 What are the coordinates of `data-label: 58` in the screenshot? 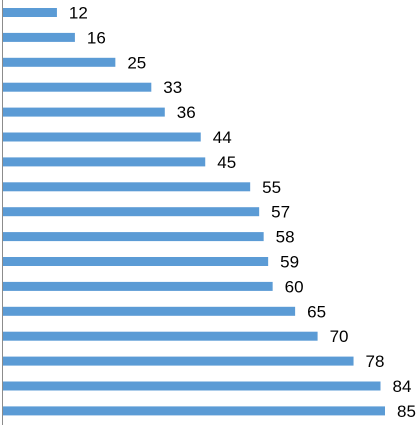 It's located at (285, 237).